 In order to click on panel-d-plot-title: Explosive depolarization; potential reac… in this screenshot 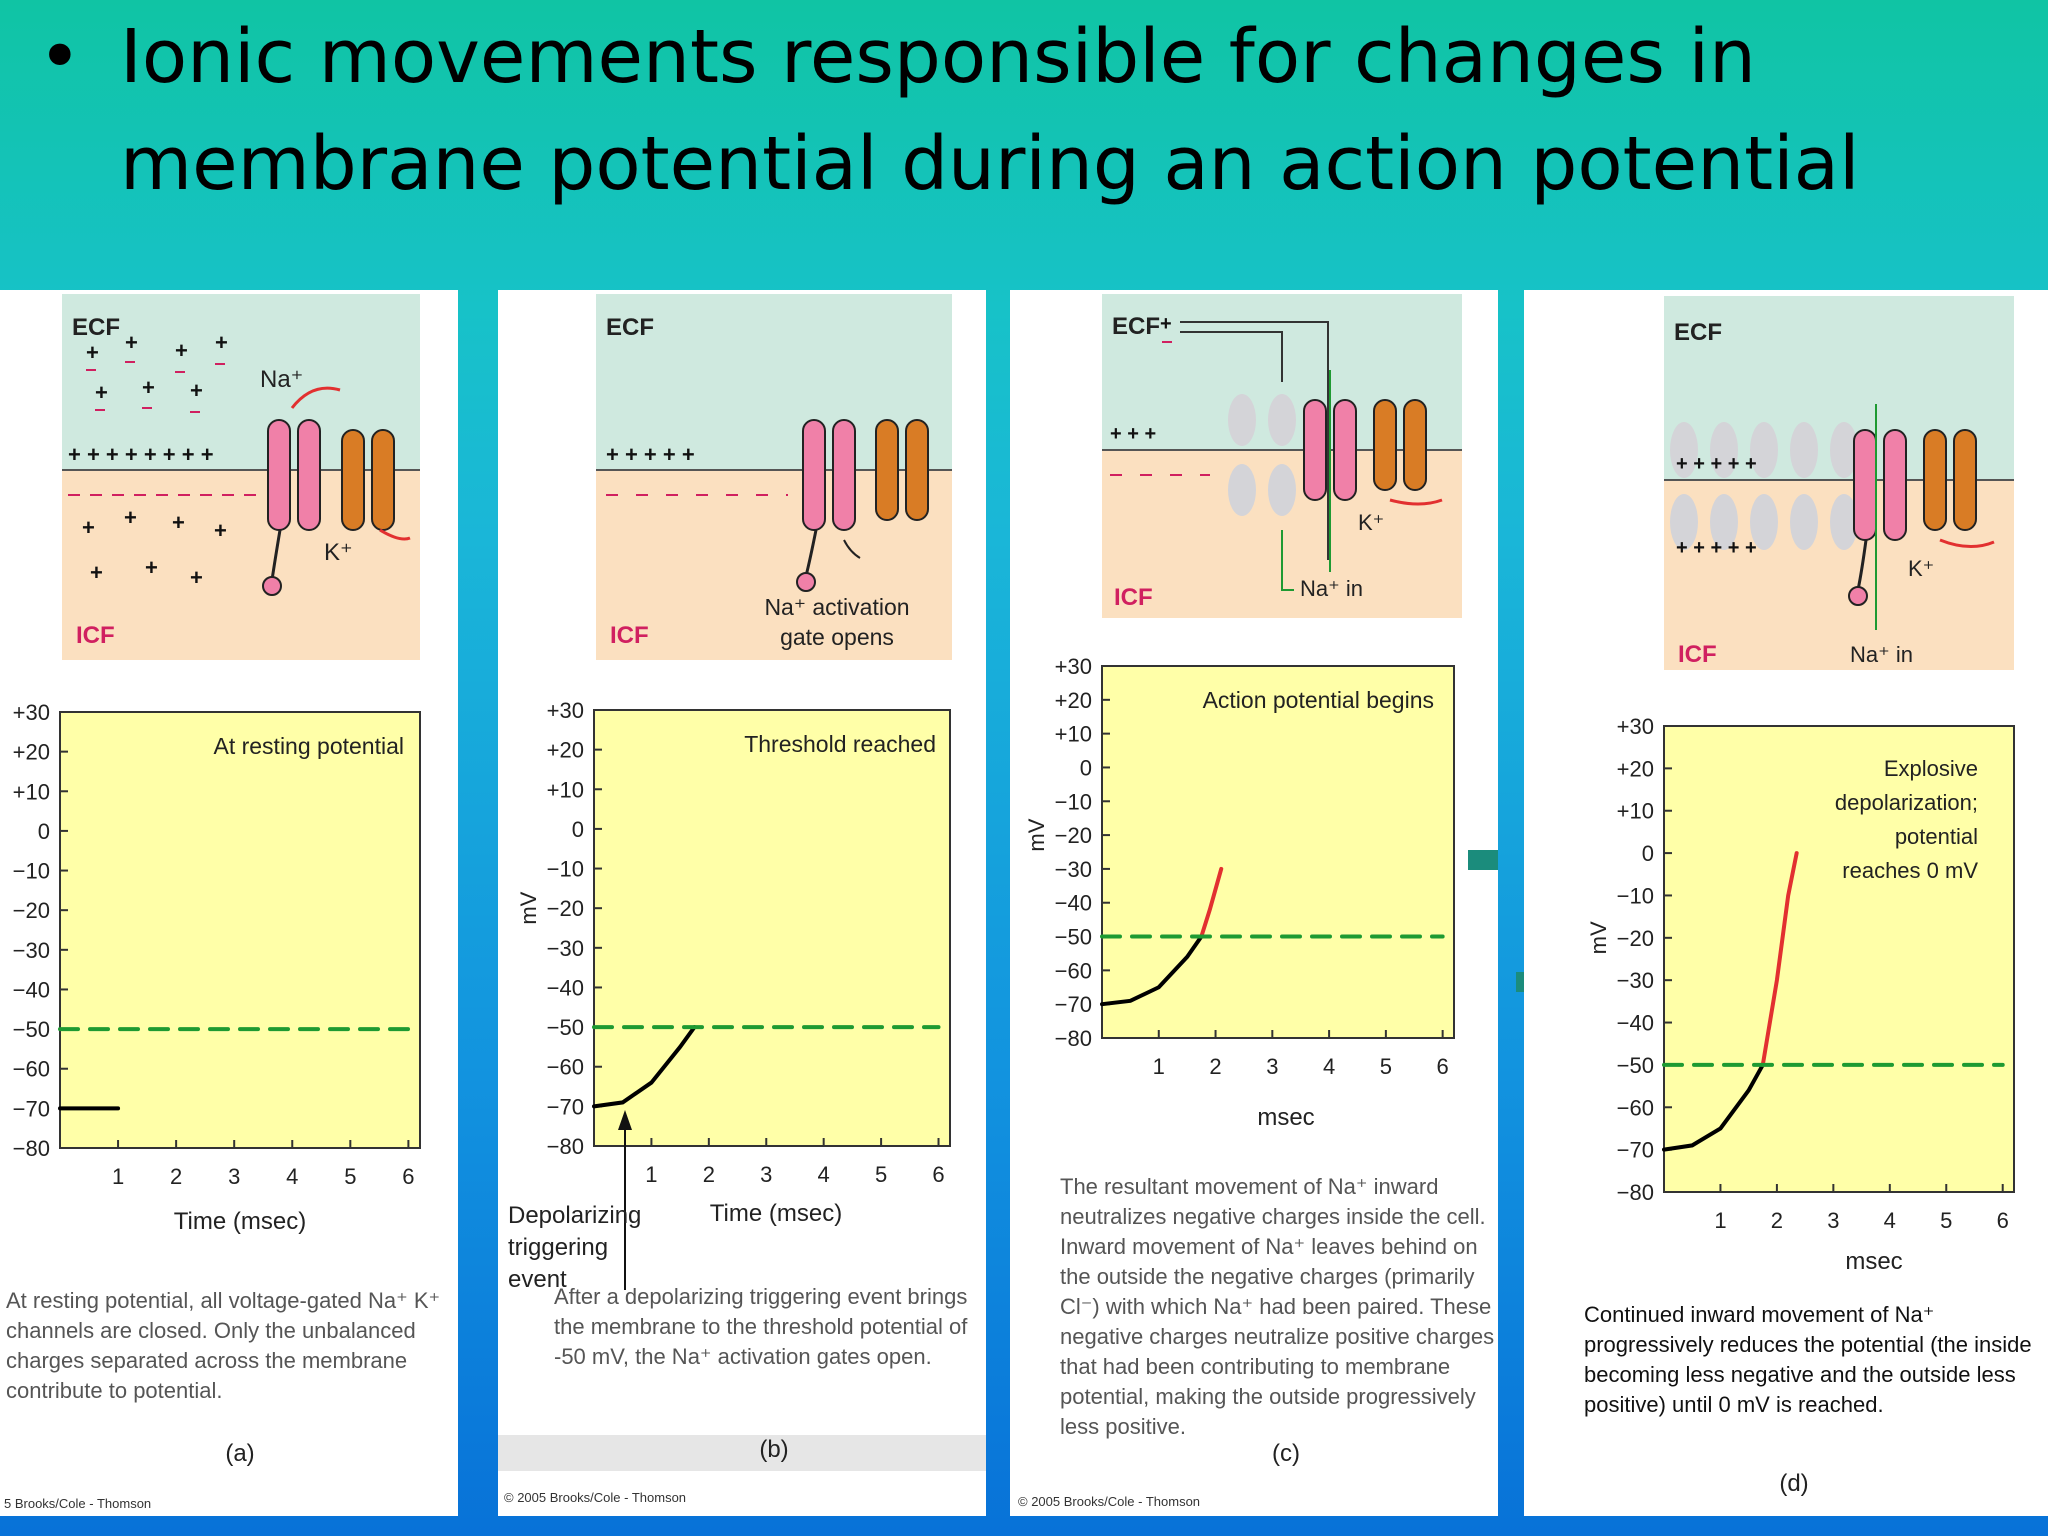, I will do `click(1906, 819)`.